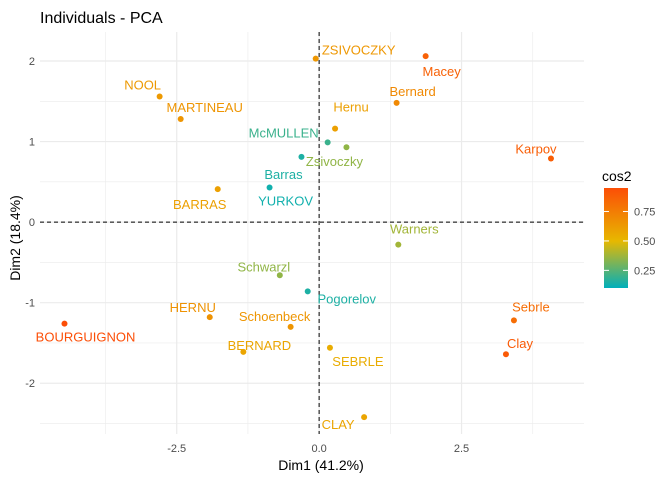 The height and width of the screenshot is (480, 672). What do you see at coordinates (275, 316) in the screenshot?
I see `point-label: Schoenbeck` at bounding box center [275, 316].